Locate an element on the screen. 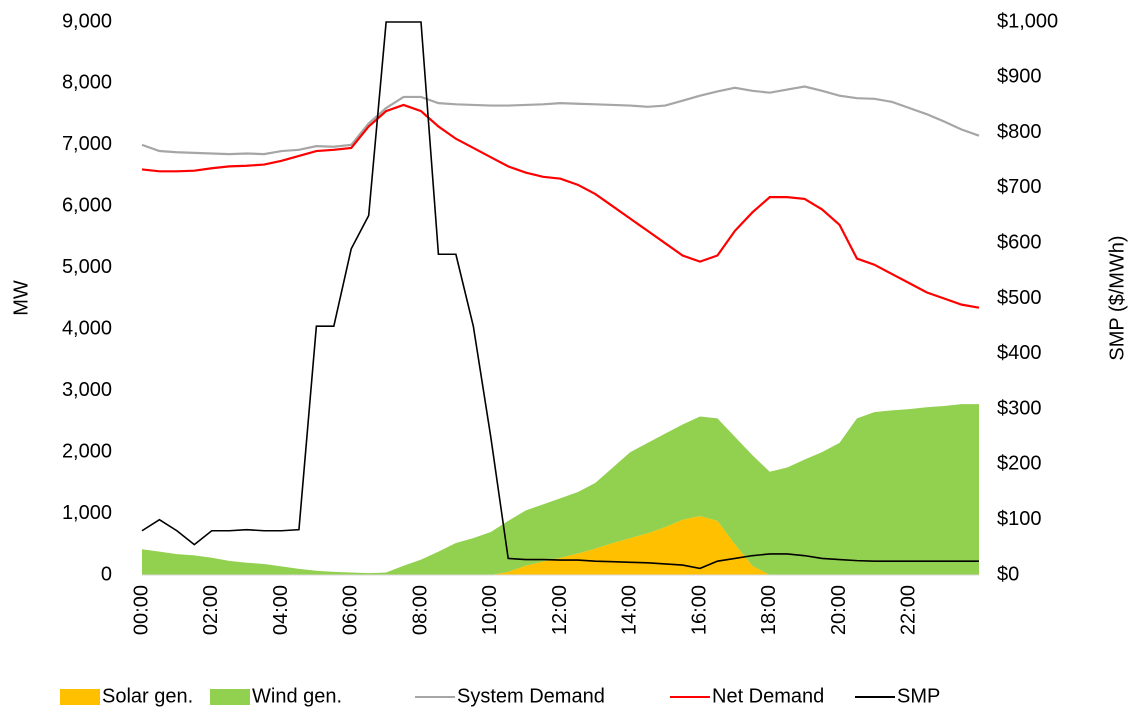 Image resolution: width=1135 pixels, height=719 pixels. x-tick-label: 16:00 is located at coordinates (699, 610).